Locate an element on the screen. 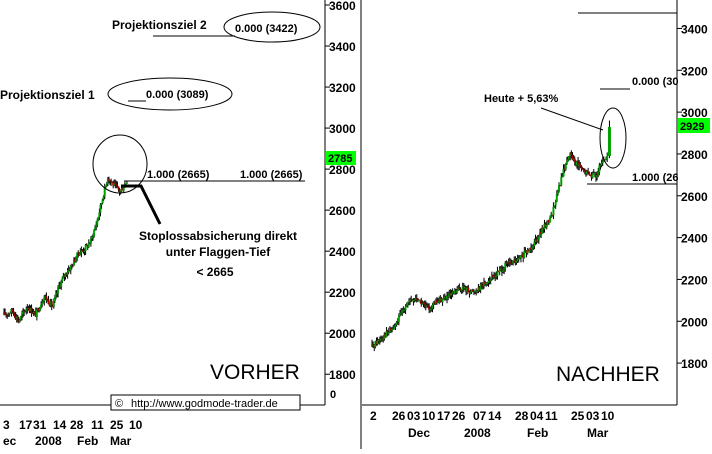 Image resolution: width=712 pixels, height=454 pixels. right-y-tick-label: 2400 is located at coordinates (694, 239).